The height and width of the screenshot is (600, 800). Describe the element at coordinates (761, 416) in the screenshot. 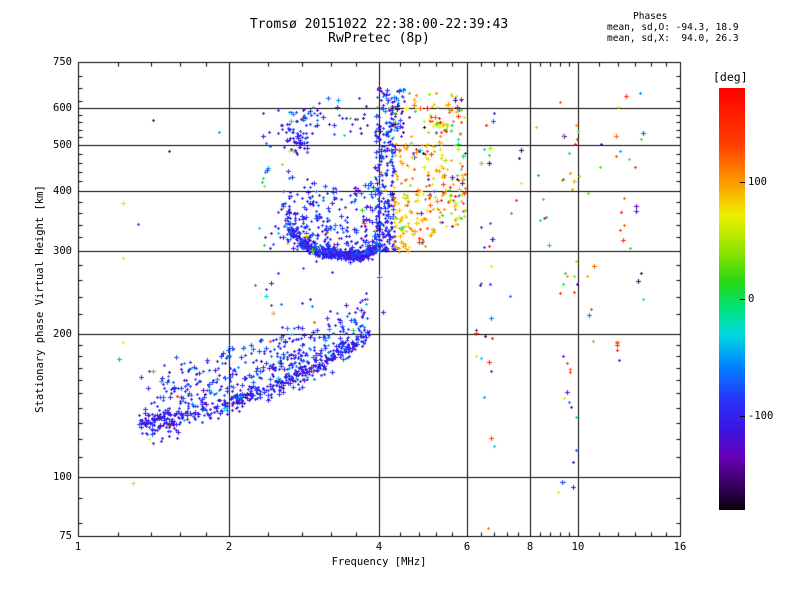

I see `colorbar-tick-label--100: -100` at that location.